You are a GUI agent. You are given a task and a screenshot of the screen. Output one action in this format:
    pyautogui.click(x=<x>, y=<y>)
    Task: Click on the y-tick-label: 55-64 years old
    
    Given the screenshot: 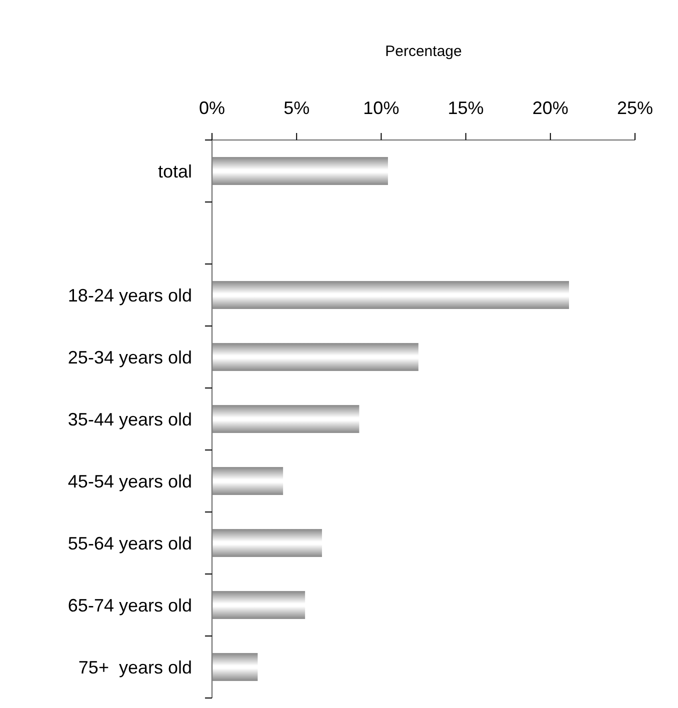 What is the action you would take?
    pyautogui.click(x=130, y=543)
    